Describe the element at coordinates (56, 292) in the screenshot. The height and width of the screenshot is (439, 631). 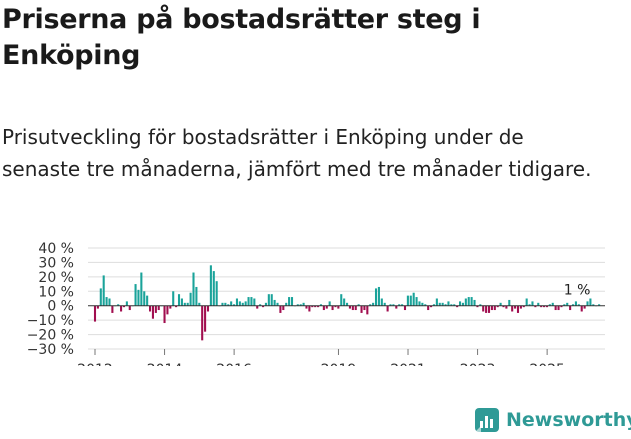
I see `y-tick-label: 10 %` at that location.